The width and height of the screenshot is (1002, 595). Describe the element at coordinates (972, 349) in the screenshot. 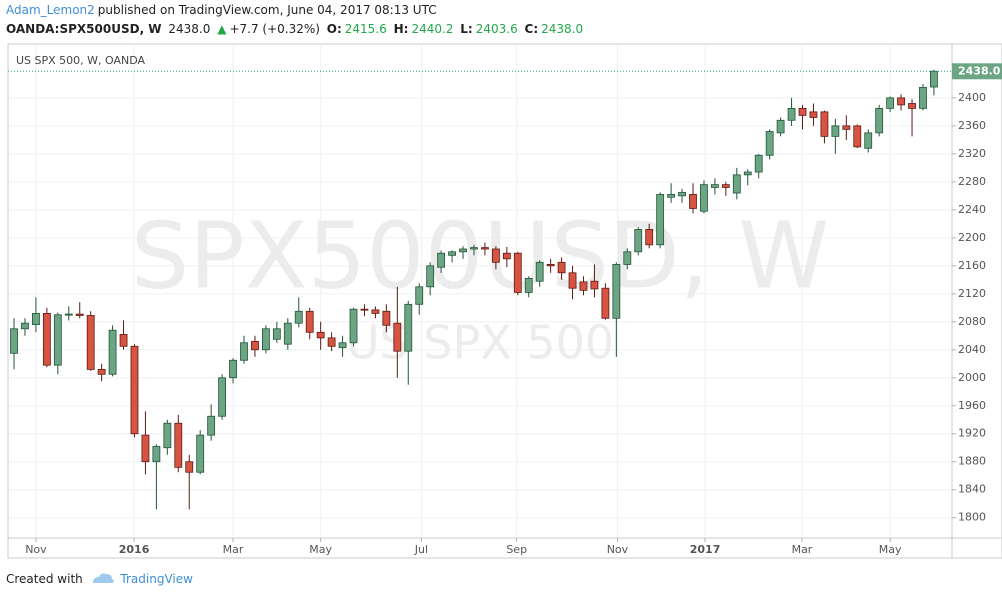

I see `y-tick-label: 2040` at that location.